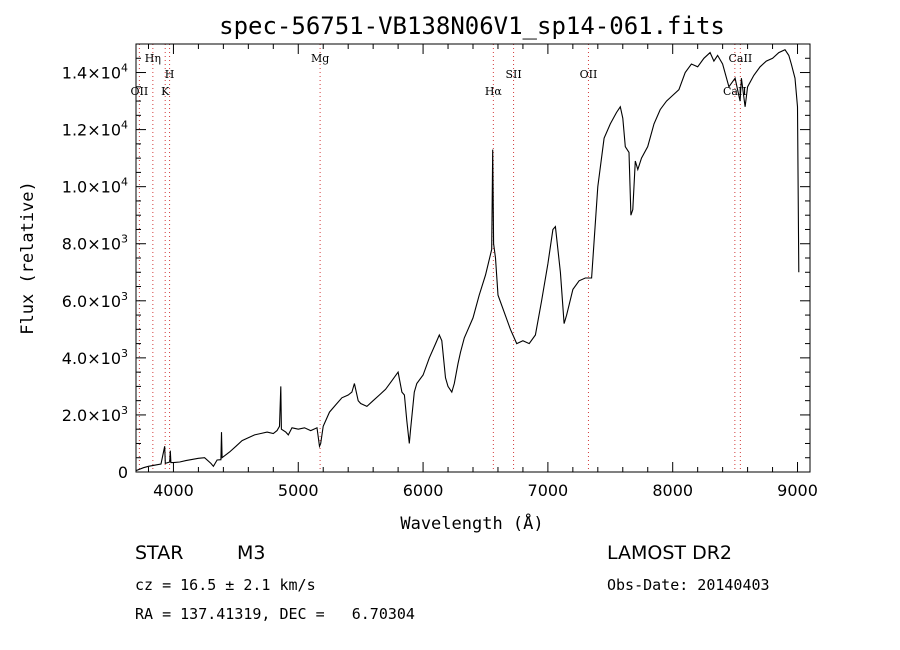  What do you see at coordinates (741, 58) in the screenshot?
I see `spectral-line-label: CaII` at bounding box center [741, 58].